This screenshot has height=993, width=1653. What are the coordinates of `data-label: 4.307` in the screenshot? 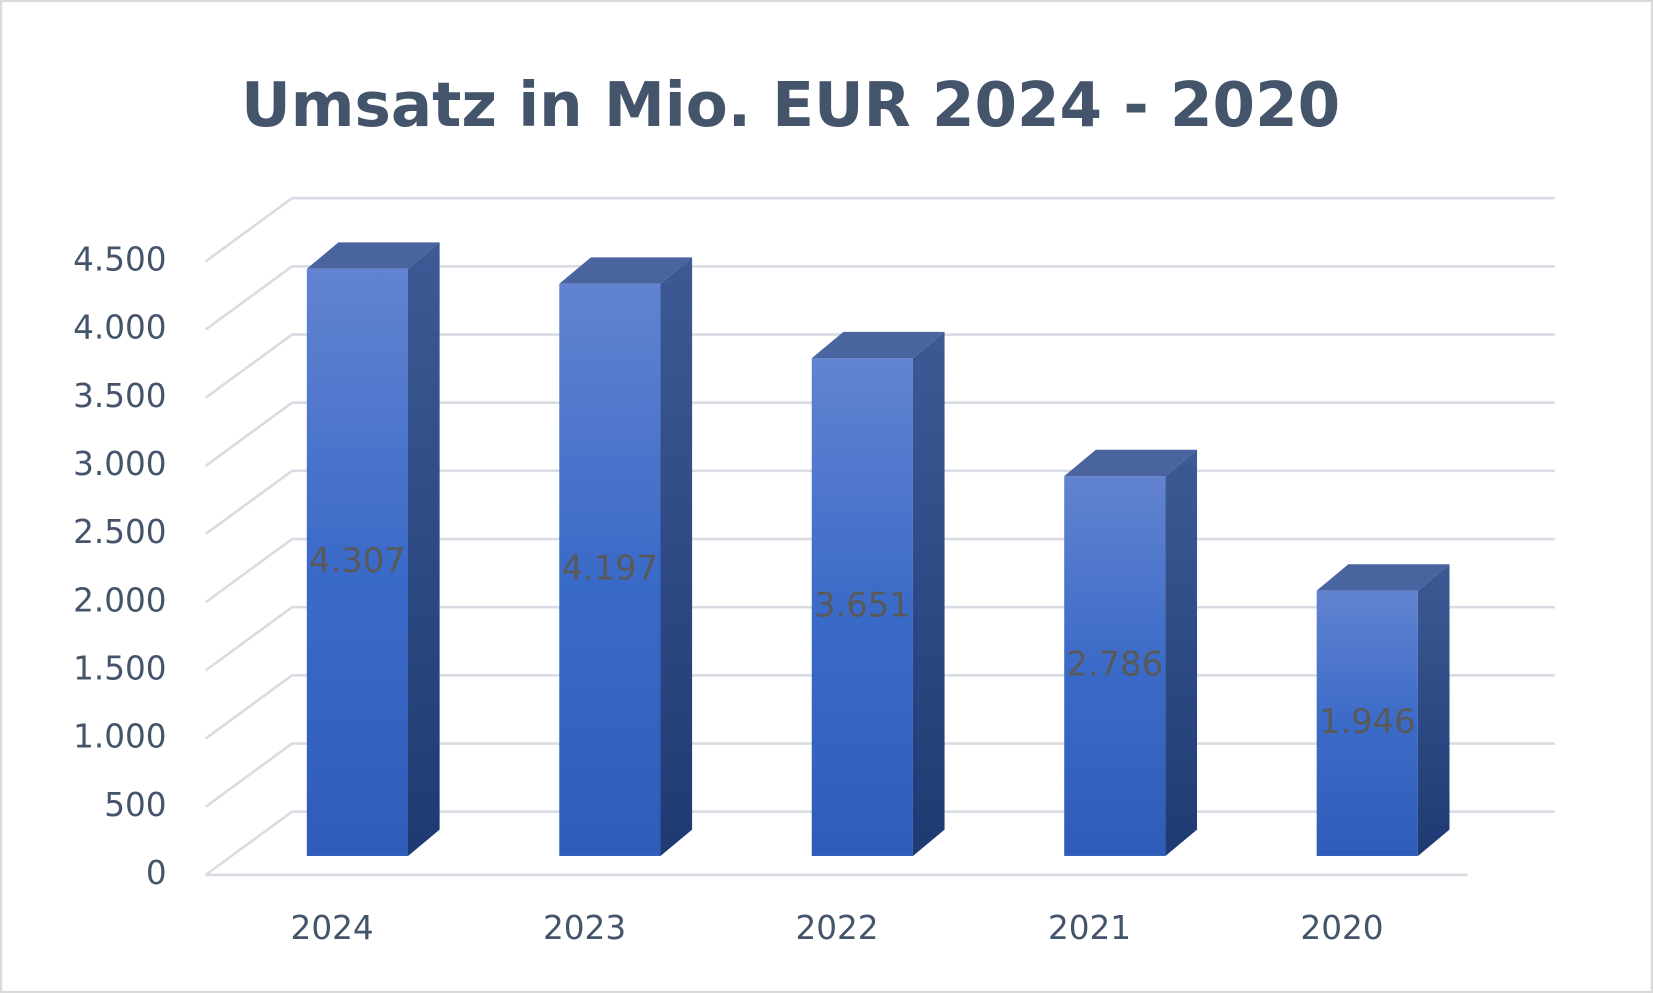 It's located at (357, 560).